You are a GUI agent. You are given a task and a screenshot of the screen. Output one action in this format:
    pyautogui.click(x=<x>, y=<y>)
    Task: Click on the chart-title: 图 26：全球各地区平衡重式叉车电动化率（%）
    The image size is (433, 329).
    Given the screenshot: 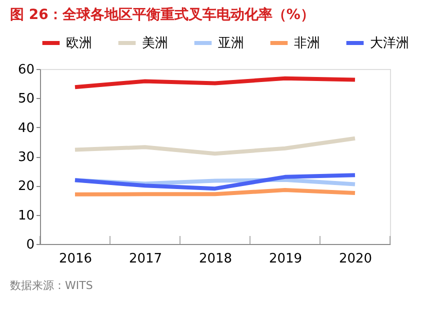 What is the action you would take?
    pyautogui.click(x=162, y=14)
    